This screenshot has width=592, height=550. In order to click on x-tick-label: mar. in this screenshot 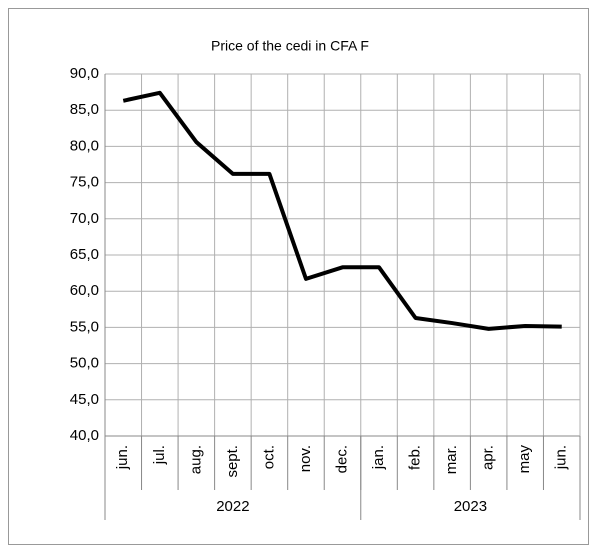, I will do `click(451, 459)`.